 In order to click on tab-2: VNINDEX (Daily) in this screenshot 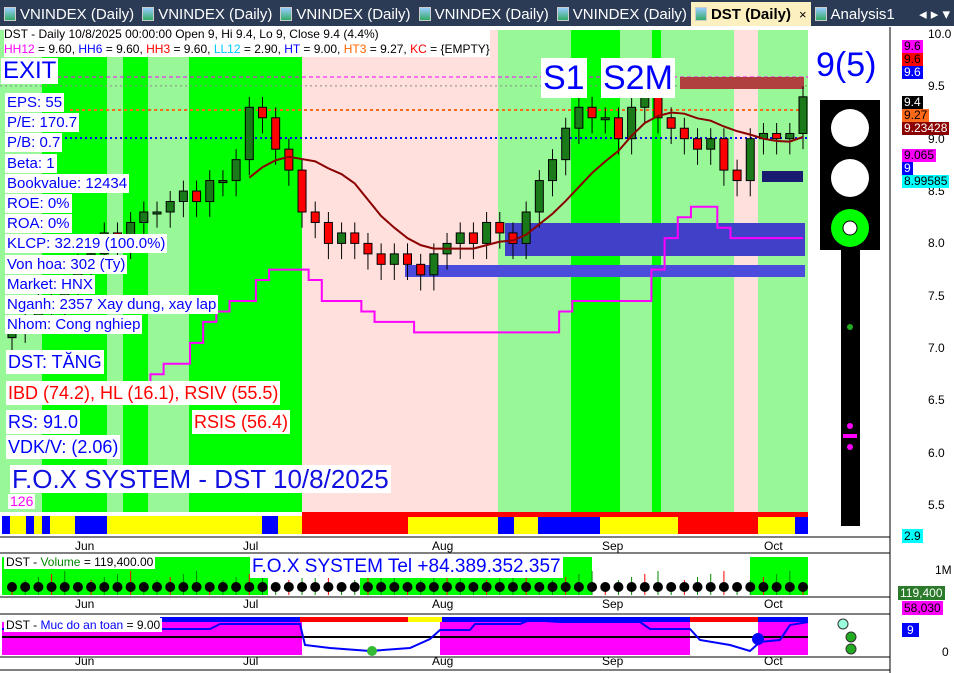, I will do `click(345, 14)`.